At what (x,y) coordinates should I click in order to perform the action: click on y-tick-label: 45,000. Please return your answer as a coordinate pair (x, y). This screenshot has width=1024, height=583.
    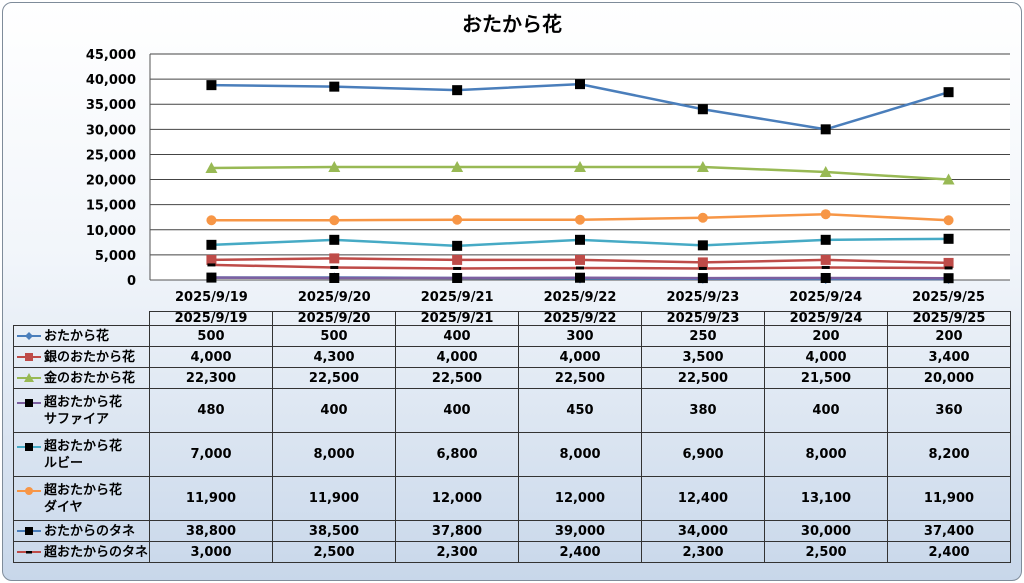
    Looking at the image, I should click on (111, 55).